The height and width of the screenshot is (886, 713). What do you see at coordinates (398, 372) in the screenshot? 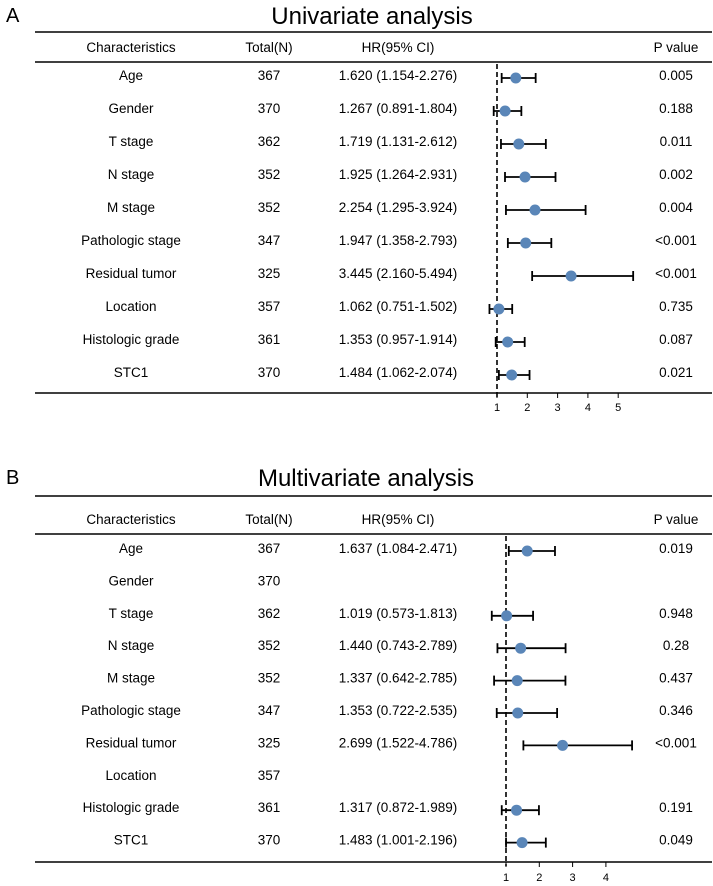
I see `row-hr-ci: 1.484 (1.062-2.074)` at bounding box center [398, 372].